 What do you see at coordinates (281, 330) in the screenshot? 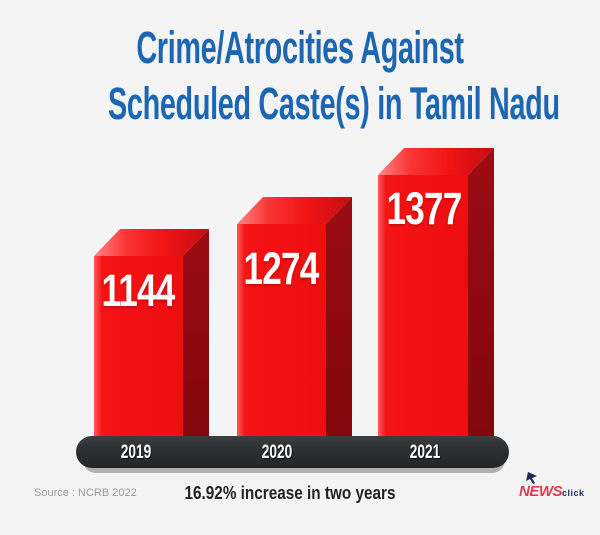
I see `bar-2020-front` at bounding box center [281, 330].